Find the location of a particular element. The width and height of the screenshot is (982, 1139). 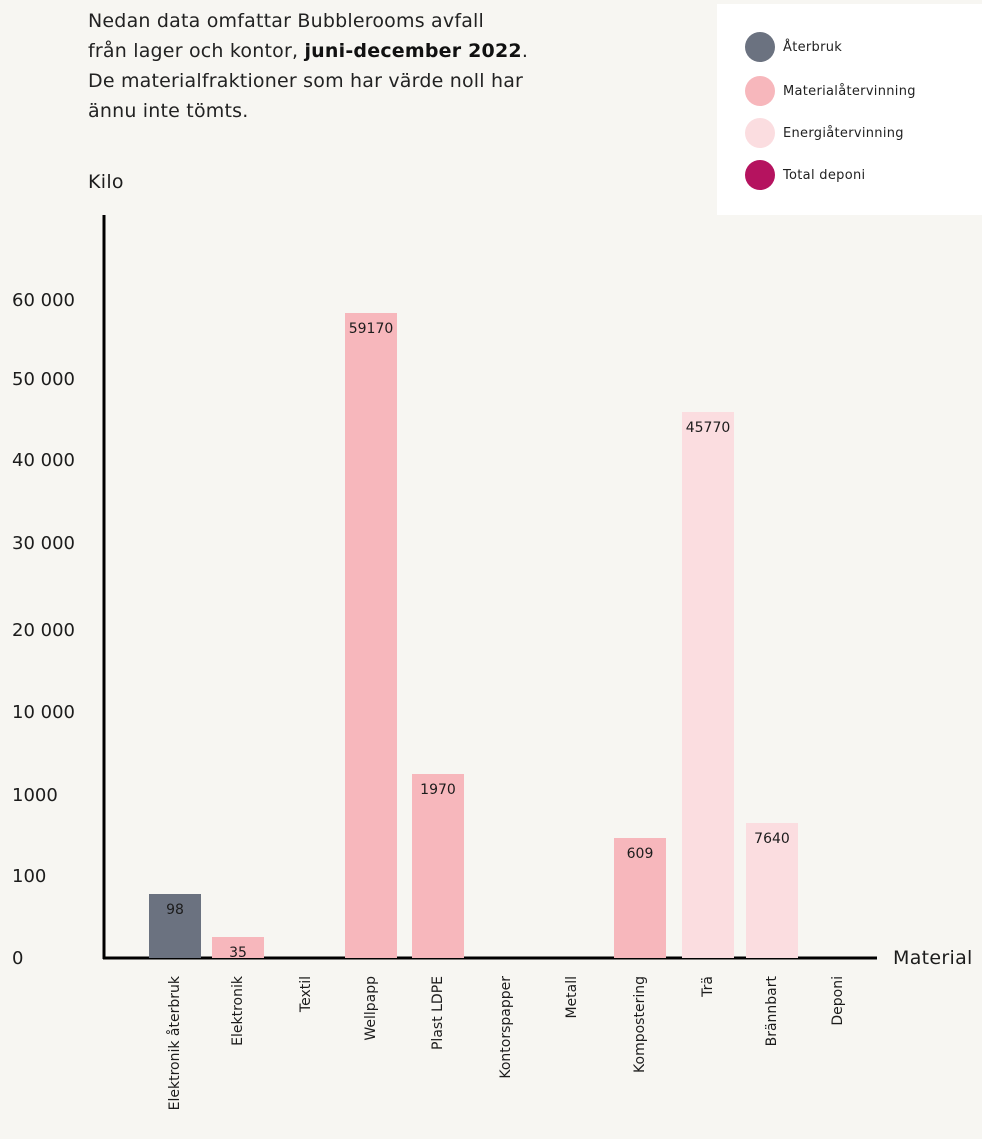

intro-line-2-pre: från lager och kontor, is located at coordinates (196, 51).